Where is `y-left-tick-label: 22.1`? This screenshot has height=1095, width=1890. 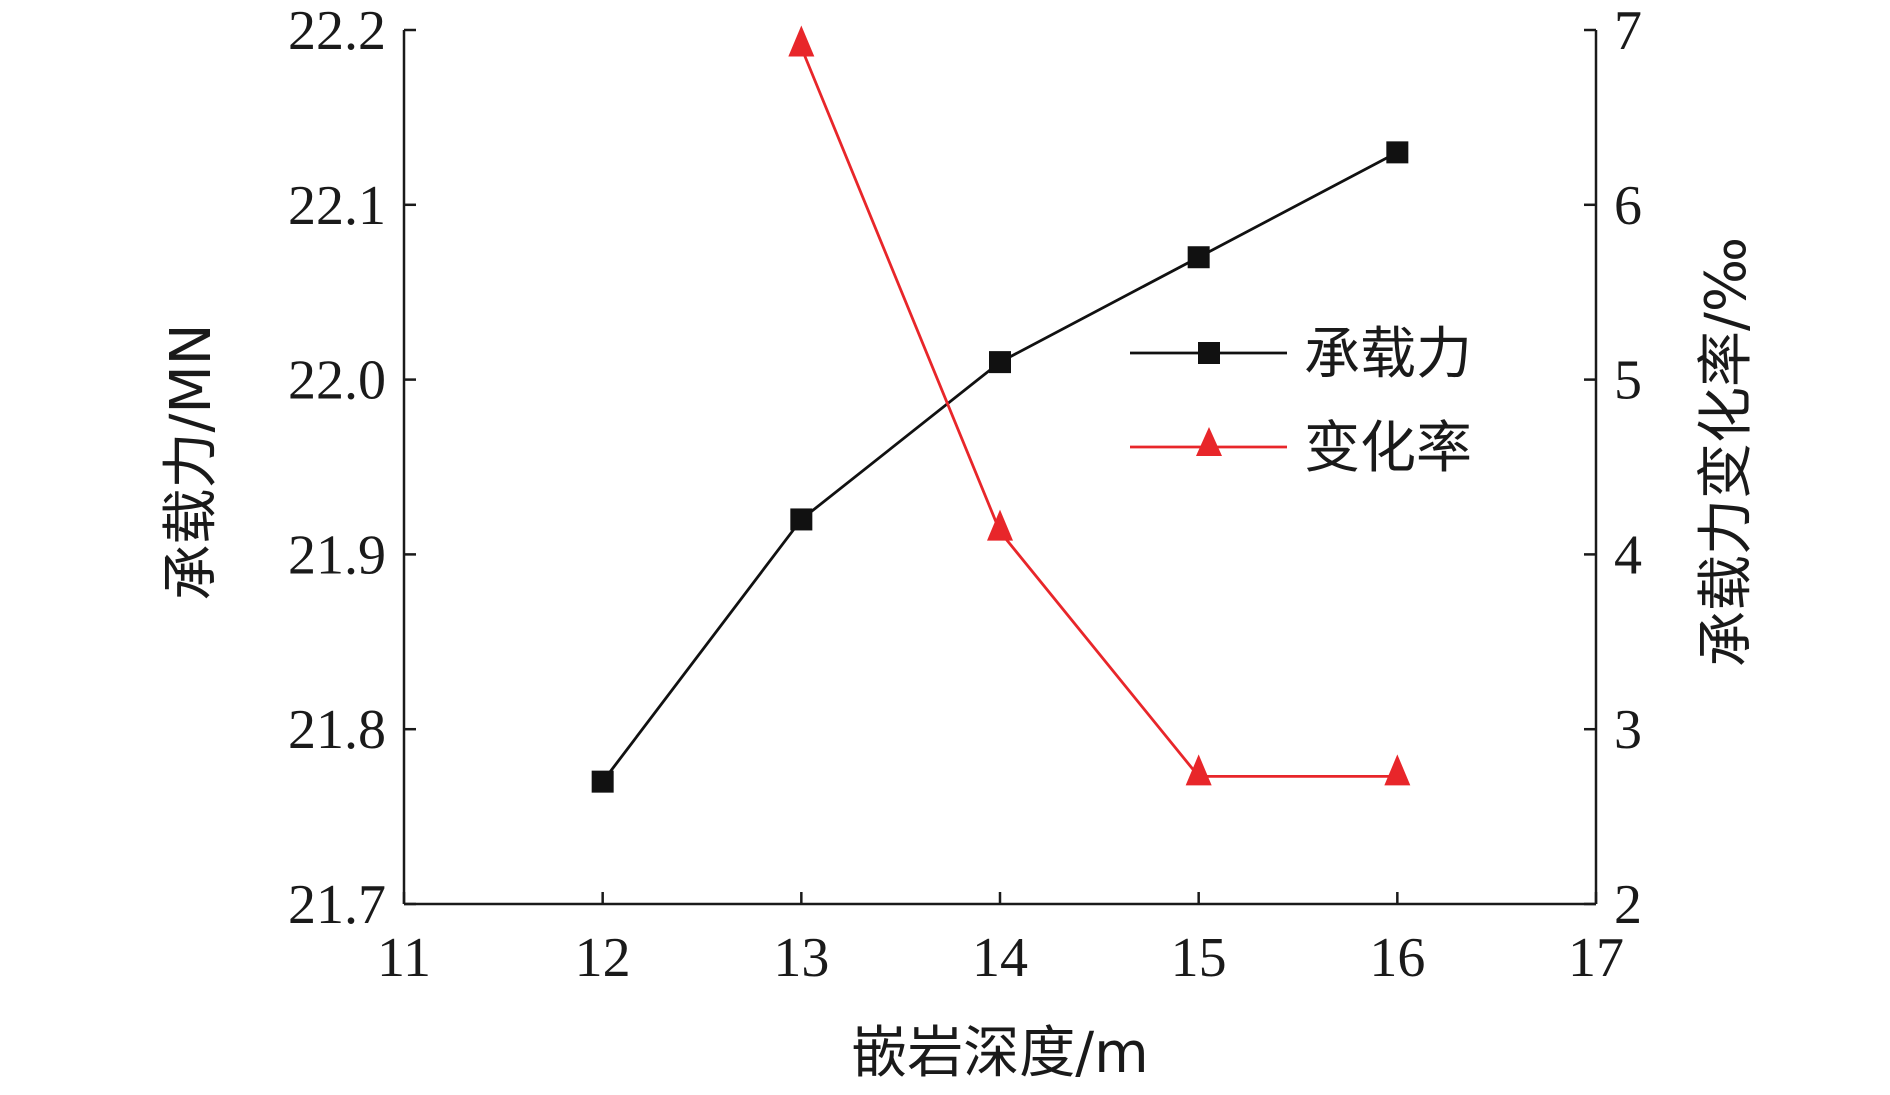
y-left-tick-label: 22.1 is located at coordinates (337, 206).